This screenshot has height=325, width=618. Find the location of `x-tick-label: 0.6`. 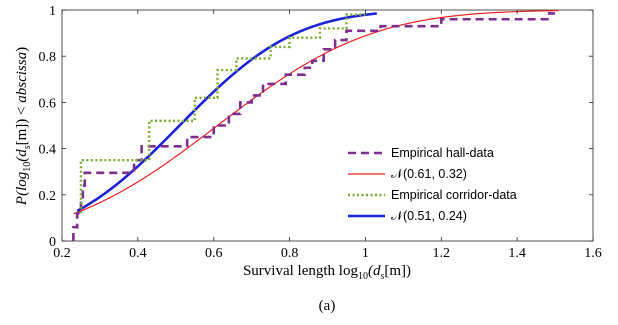

x-tick-label: 0.6 is located at coordinates (214, 253).